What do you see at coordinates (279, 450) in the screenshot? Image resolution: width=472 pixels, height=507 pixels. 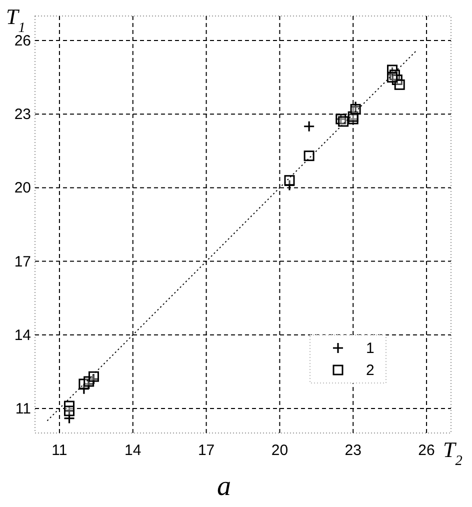 I see `x-tick-label: 20` at bounding box center [279, 450].